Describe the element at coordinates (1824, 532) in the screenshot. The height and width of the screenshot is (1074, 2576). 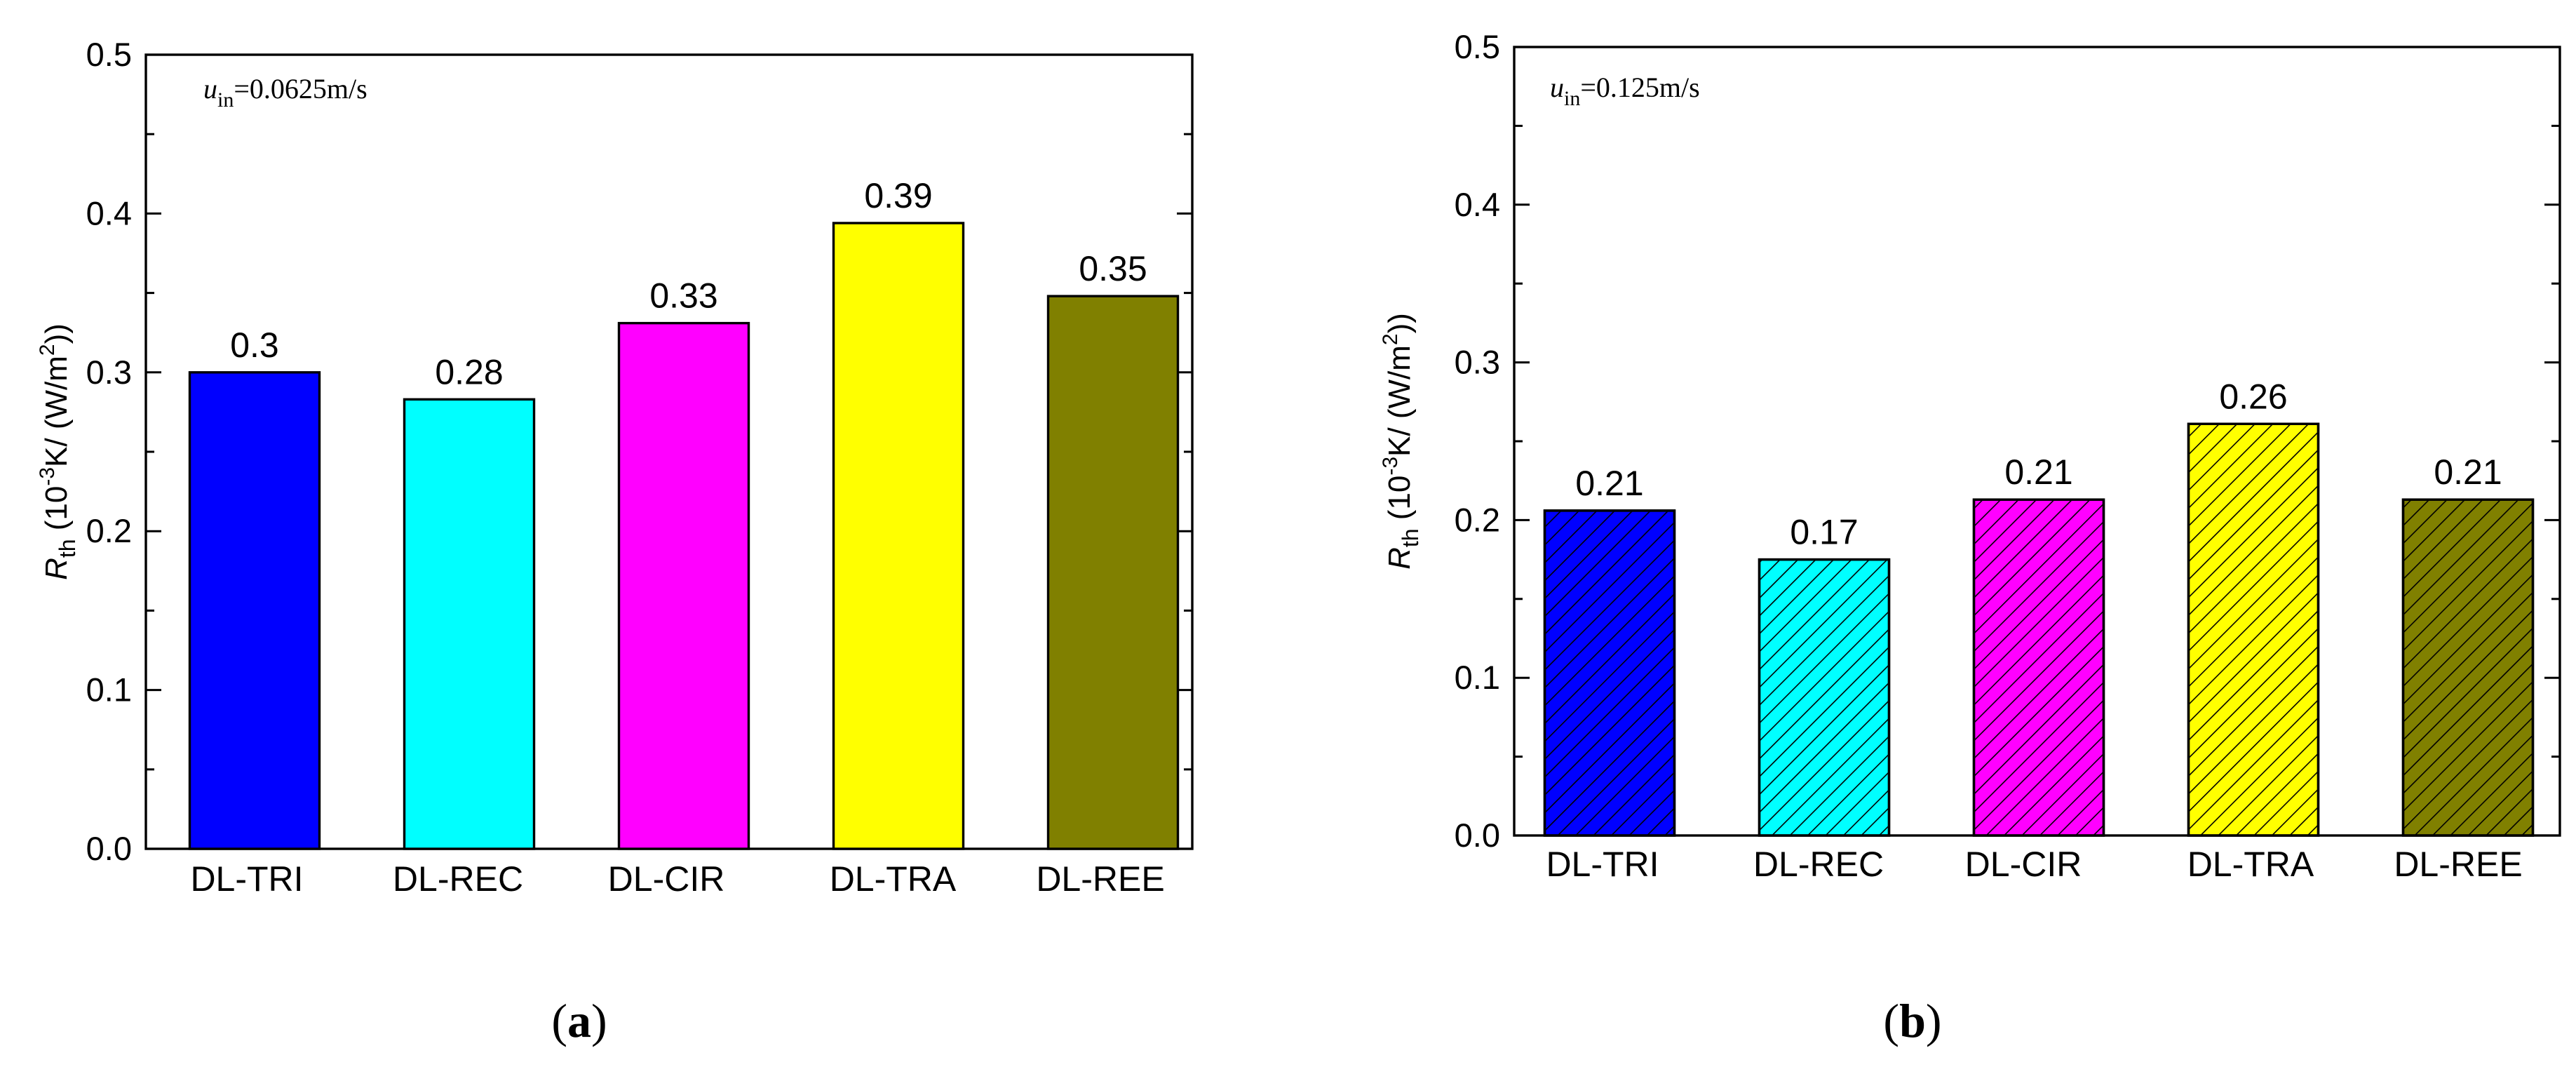
I see `data-label: 0.17` at that location.